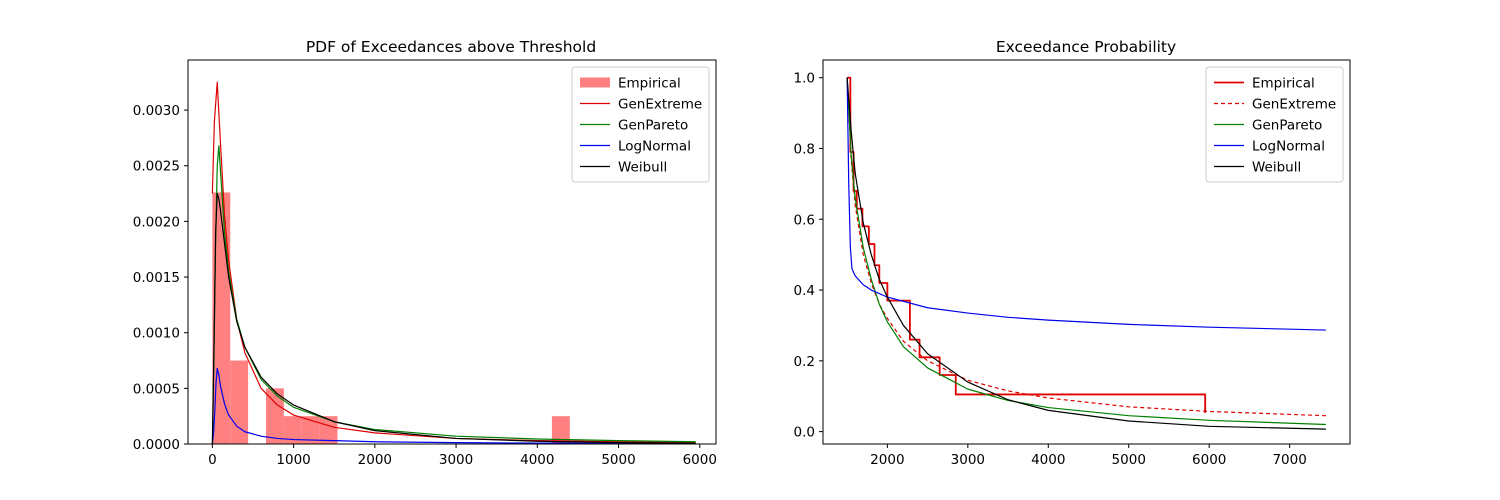 The image size is (1500, 500). Describe the element at coordinates (649, 84) in the screenshot. I see `pdf-legend-label-empirical: Empirical` at that location.